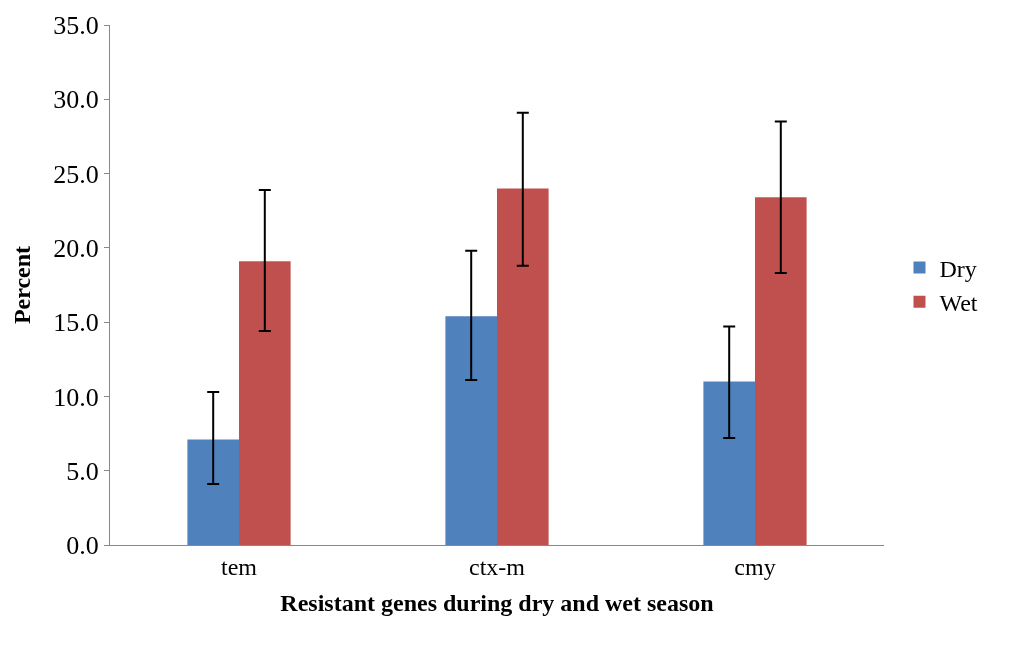 Image resolution: width=1014 pixels, height=645 pixels. I want to click on y-tick-label: 5.0, so click(82, 471).